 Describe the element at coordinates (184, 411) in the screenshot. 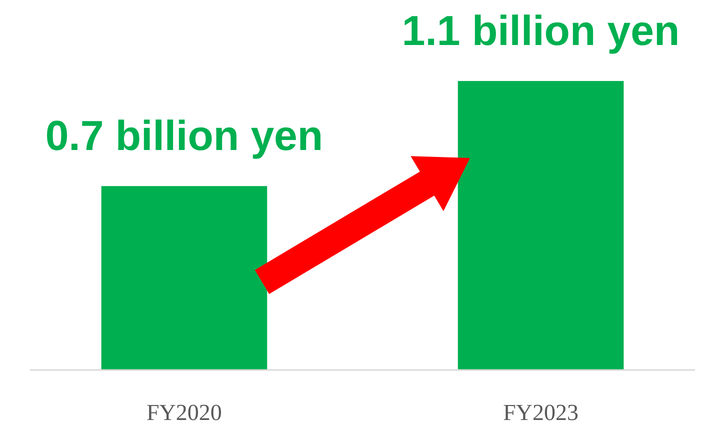

I see `x-tick-label: FY2020` at that location.